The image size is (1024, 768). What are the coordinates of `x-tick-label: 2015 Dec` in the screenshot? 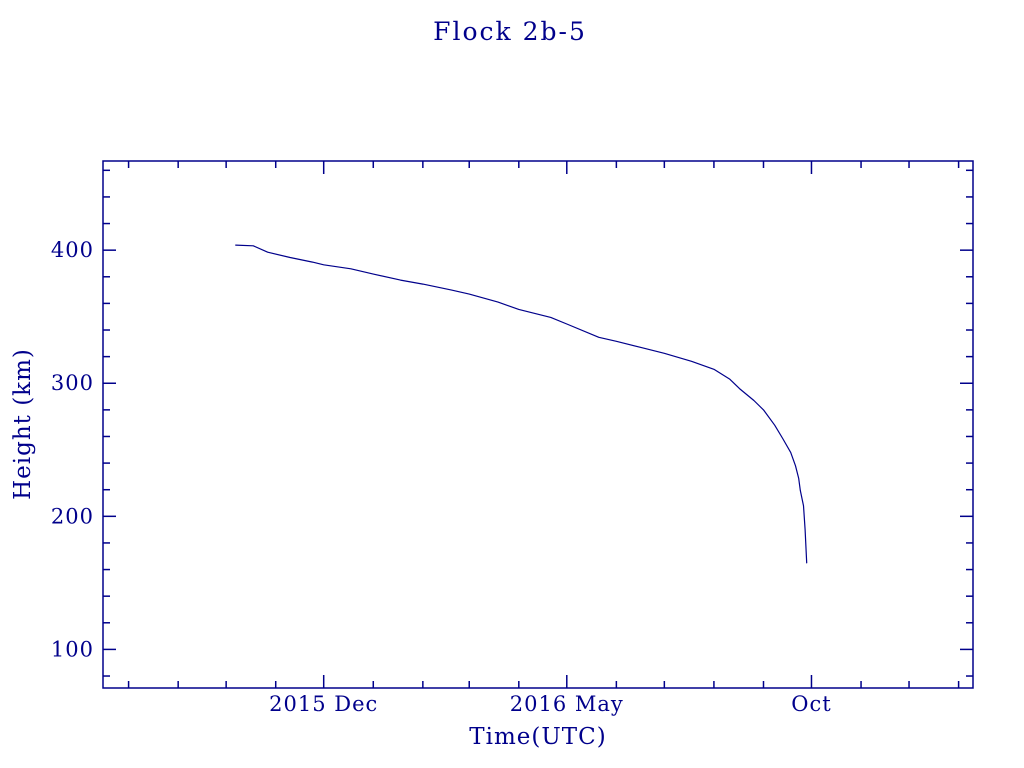 It's located at (323, 704).